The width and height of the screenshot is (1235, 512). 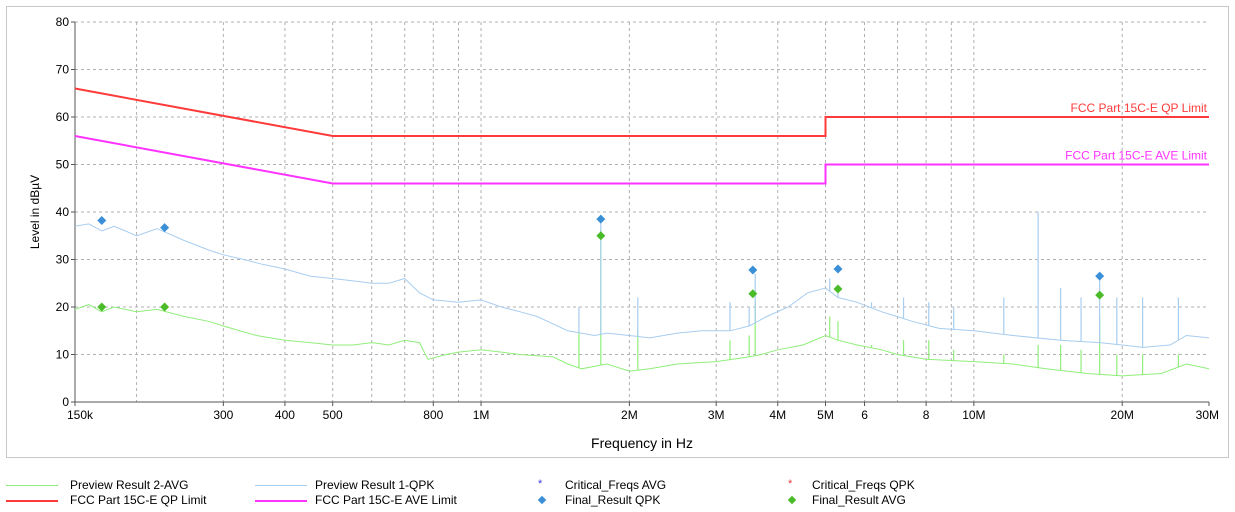 What do you see at coordinates (641, 112) in the screenshot?
I see `limit-fcc-part-15c-e-qp-limit` at bounding box center [641, 112].